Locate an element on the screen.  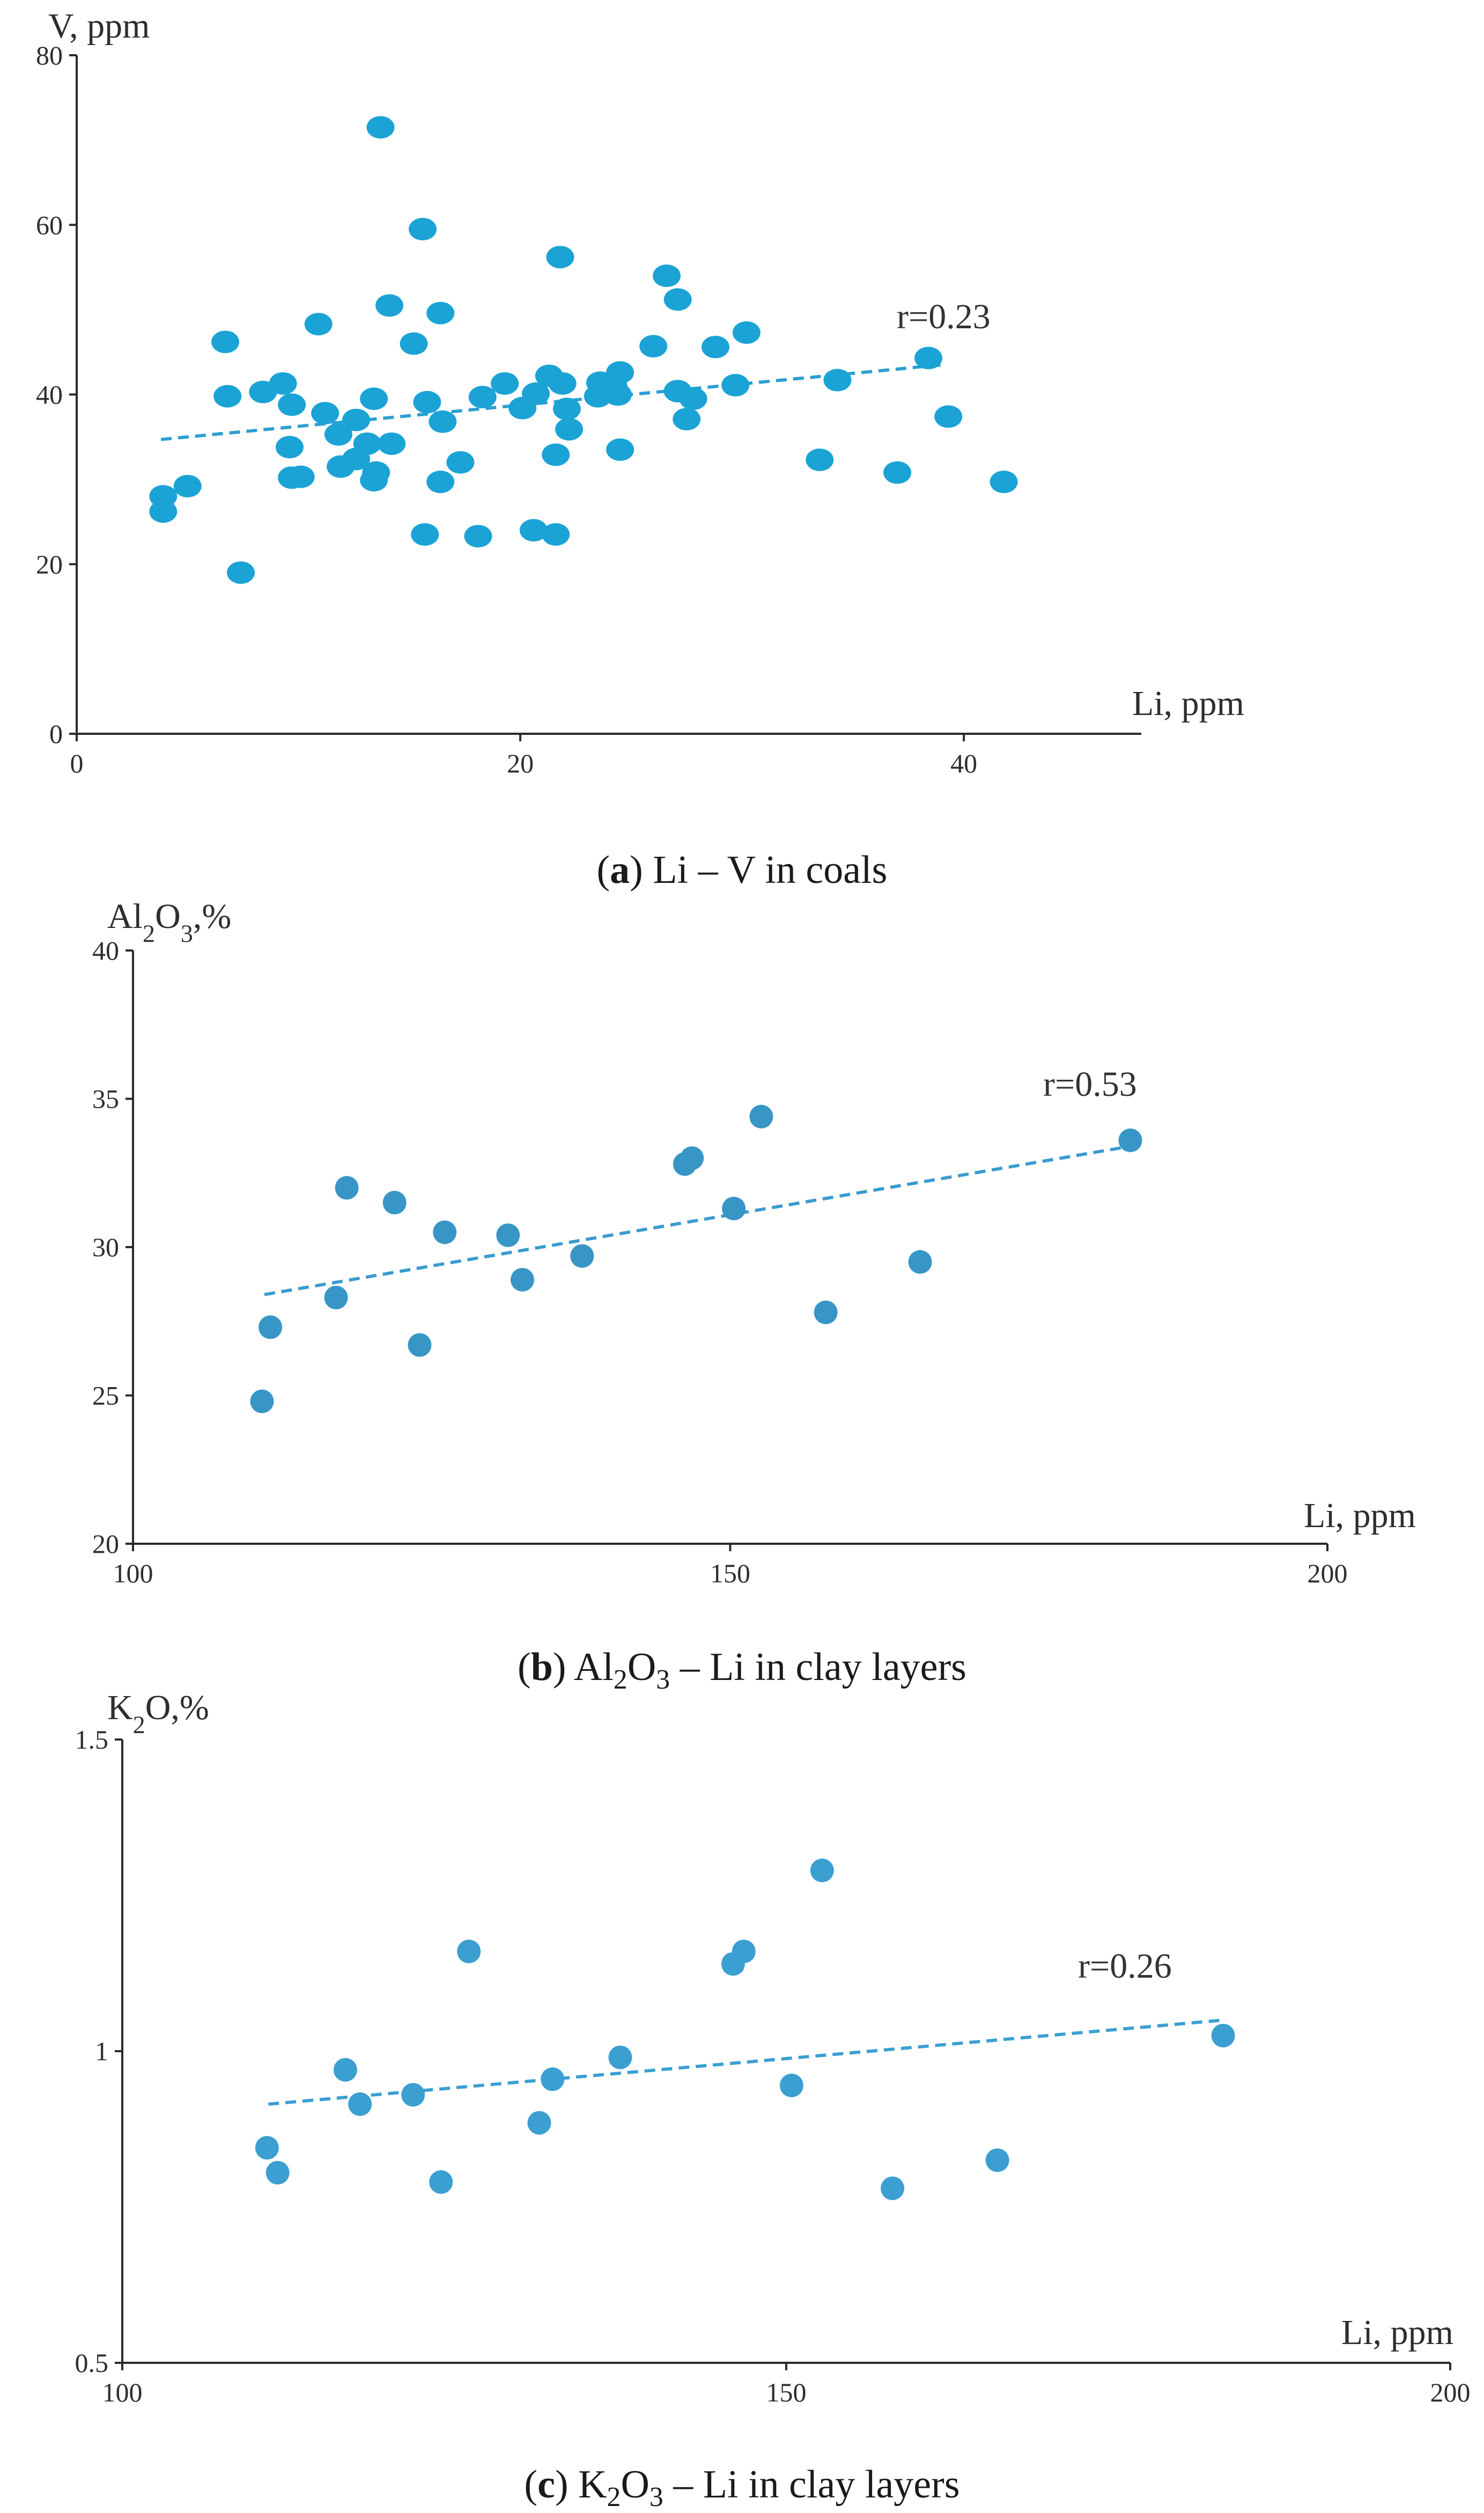
caption-c-label: c is located at coordinates (546, 2485).